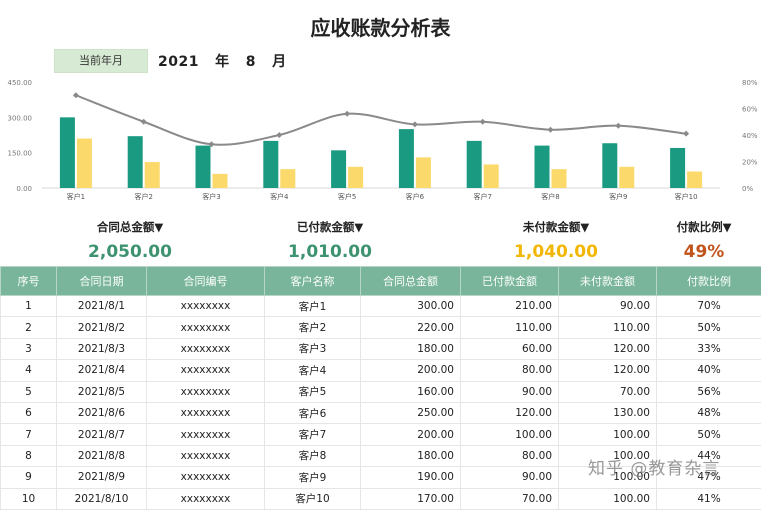  Describe the element at coordinates (29, 327) in the screenshot. I see `cell-index: 2` at that location.